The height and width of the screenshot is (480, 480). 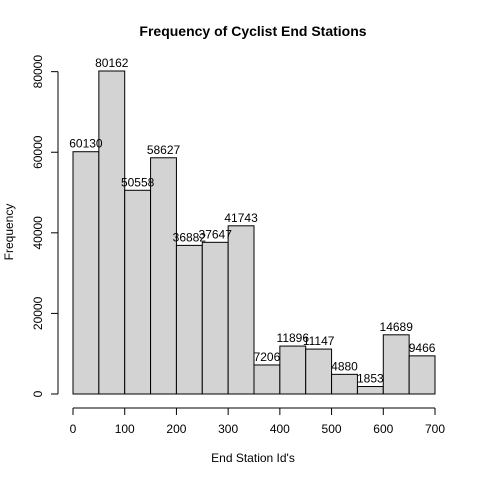 I want to click on bar-data-label: 80162, so click(x=112, y=63).